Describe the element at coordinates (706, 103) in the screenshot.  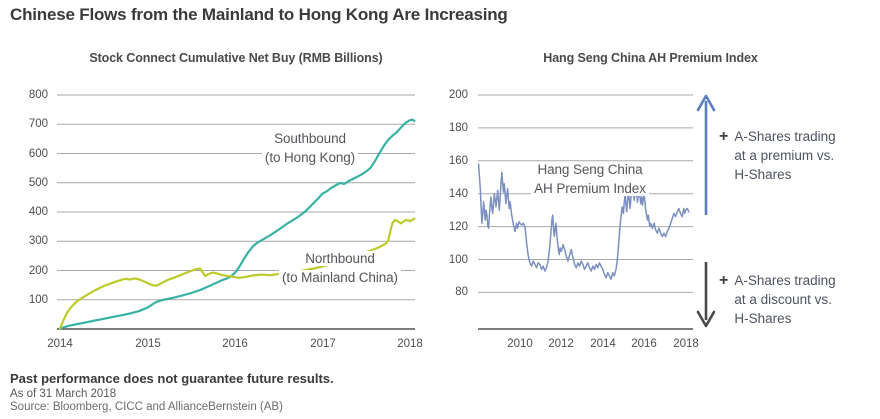
I see `up-arrow-icon` at that location.